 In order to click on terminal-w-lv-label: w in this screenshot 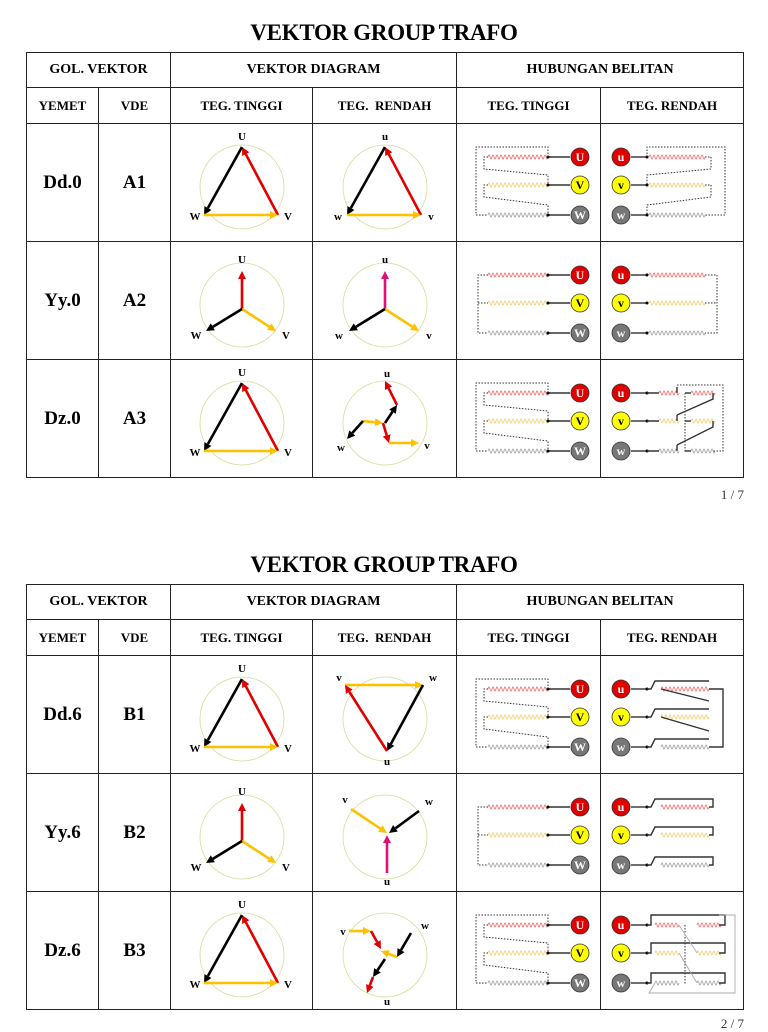, I will do `click(621, 983)`.